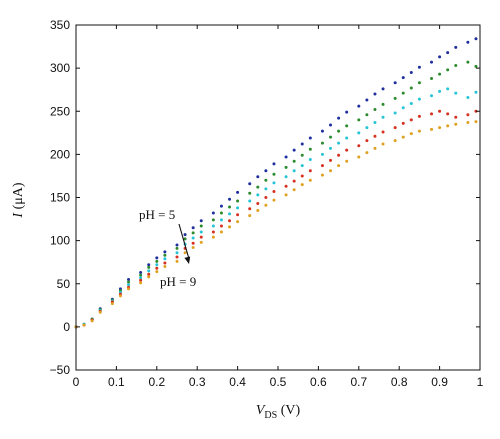 The width and height of the screenshot is (500, 439). What do you see at coordinates (184, 241) in the screenshot?
I see `annotation-arrow` at bounding box center [184, 241].